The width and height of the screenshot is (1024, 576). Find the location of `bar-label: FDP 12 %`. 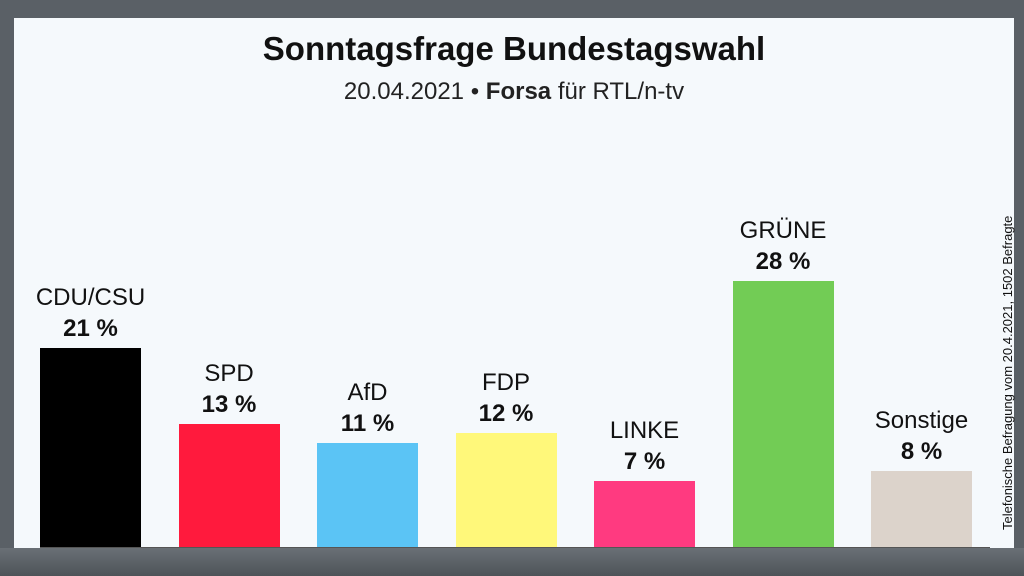

bar-label: FDP 12 % is located at coordinates (506, 398).